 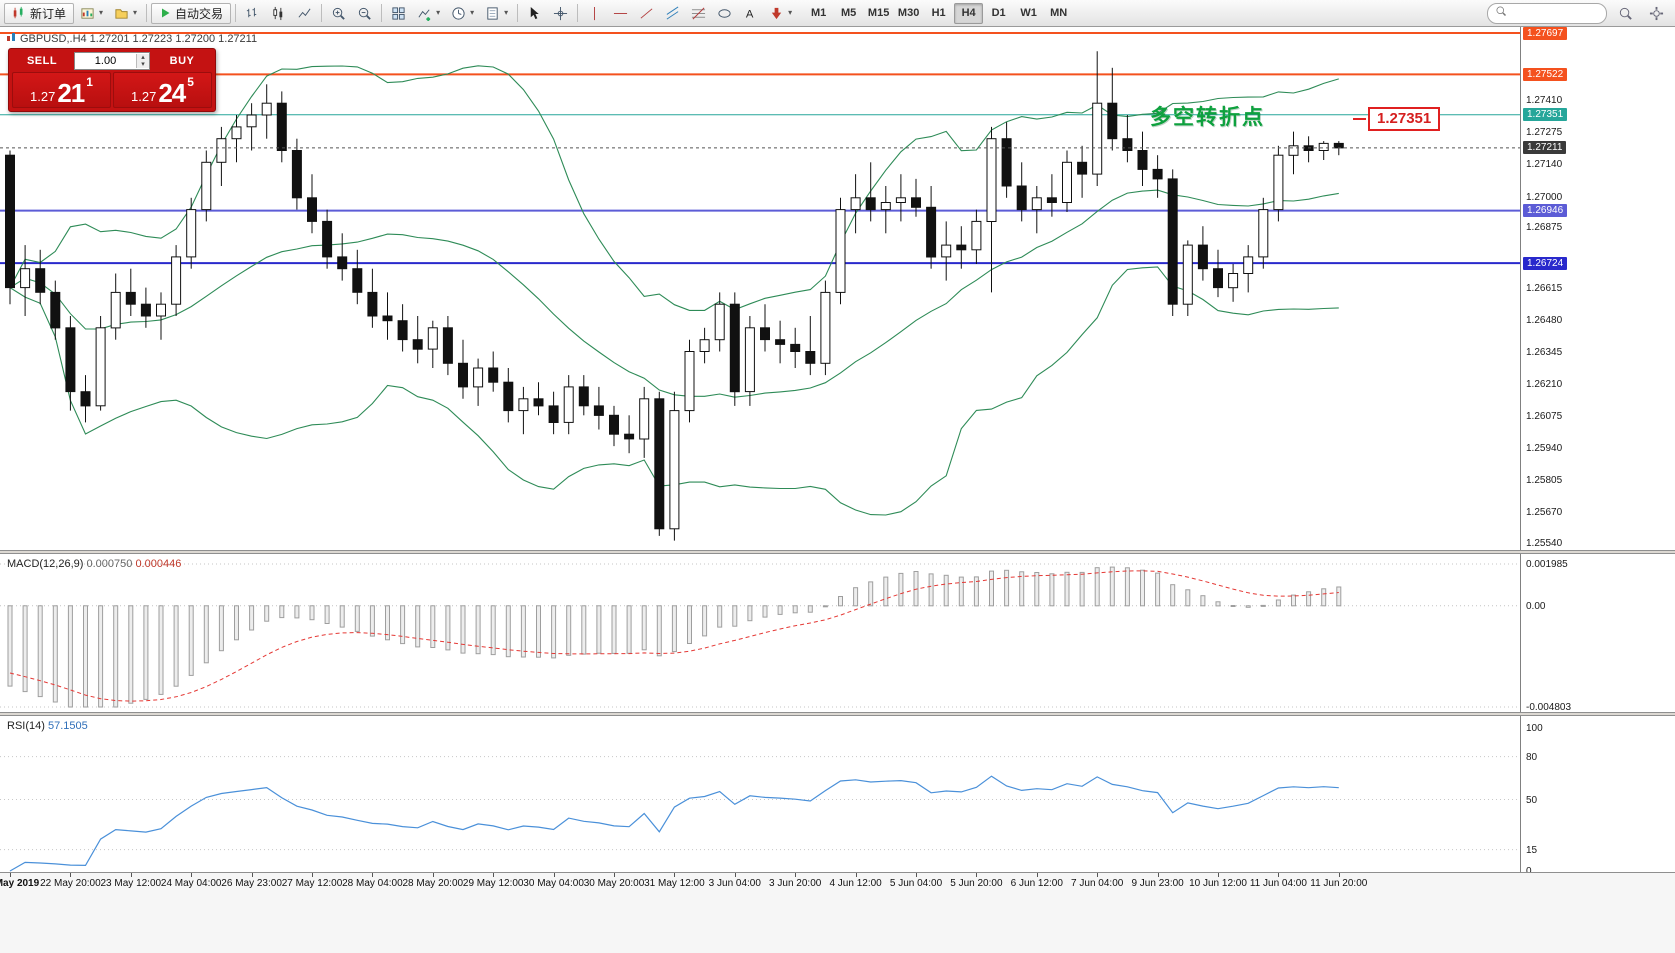 What do you see at coordinates (646, 13) in the screenshot?
I see `trendline-button` at bounding box center [646, 13].